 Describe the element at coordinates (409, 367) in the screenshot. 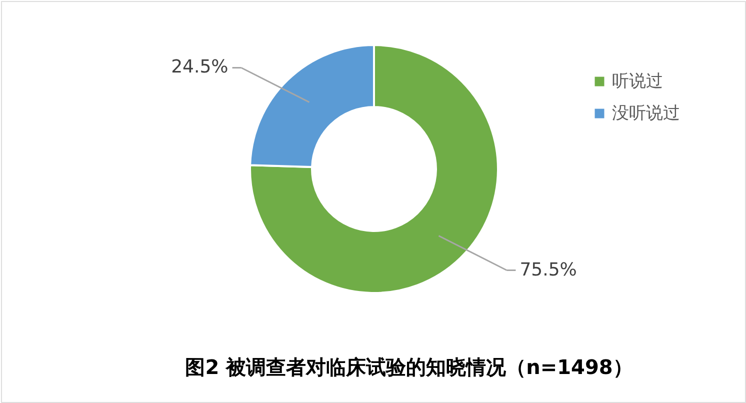

I see `text: 图2 被调查者对临床试验的知晓情况（n=1498）` at that location.